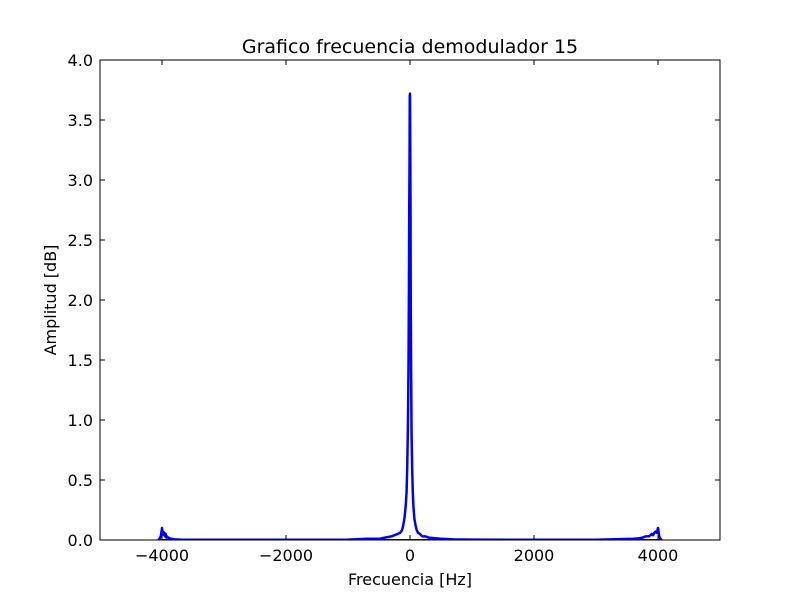 The width and height of the screenshot is (800, 600). Describe the element at coordinates (410, 47) in the screenshot. I see `chart-title: Grafico frecuencia demodulador 15` at that location.